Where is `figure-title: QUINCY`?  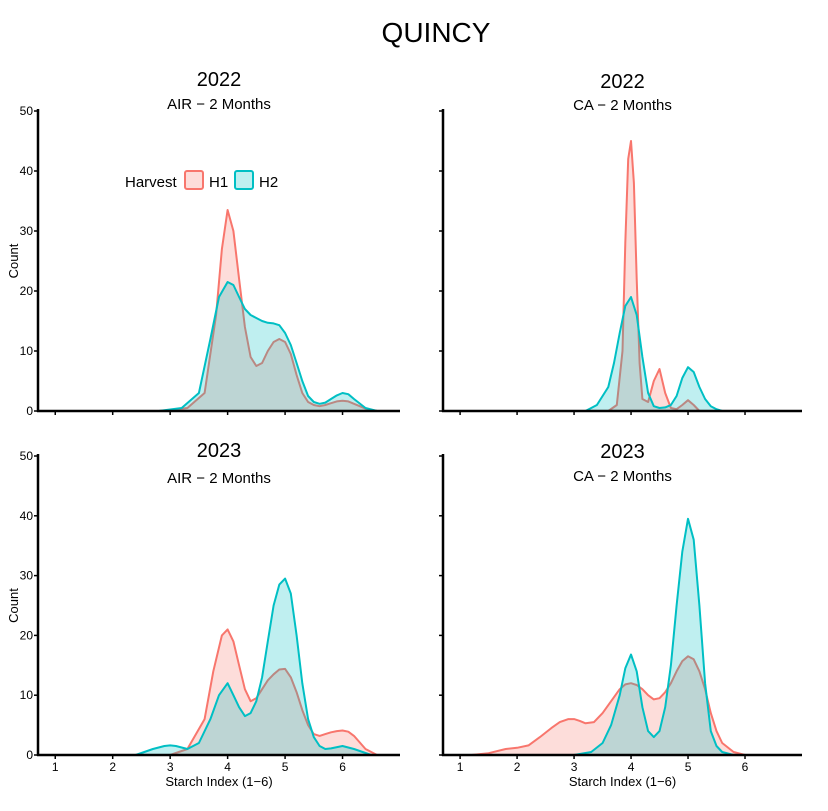 figure-title: QUINCY is located at coordinates (436, 32).